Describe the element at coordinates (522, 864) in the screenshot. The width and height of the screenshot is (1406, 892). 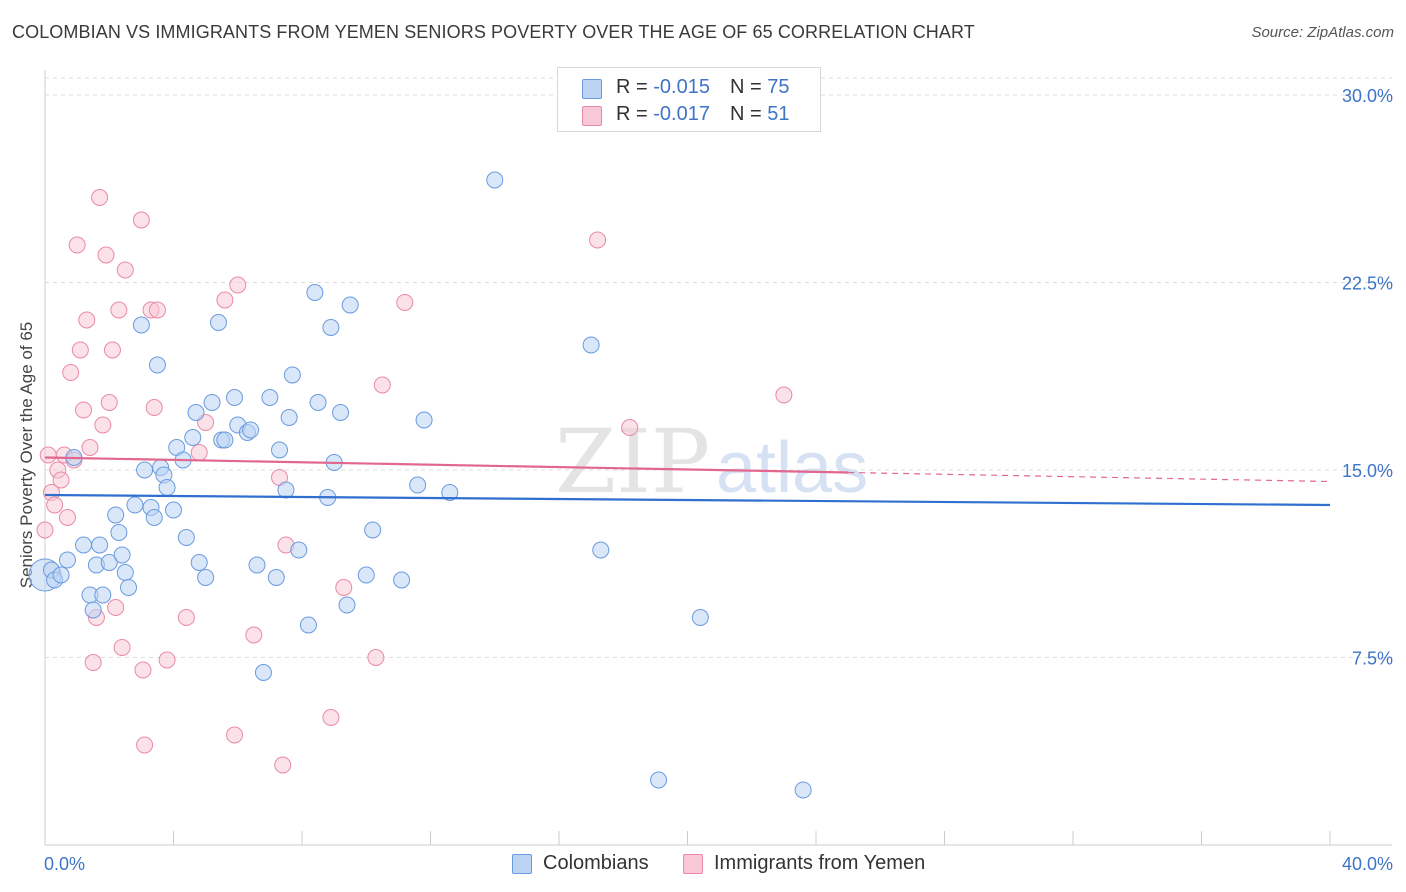
I see `legend-swatch-colombians-bottom` at that location.